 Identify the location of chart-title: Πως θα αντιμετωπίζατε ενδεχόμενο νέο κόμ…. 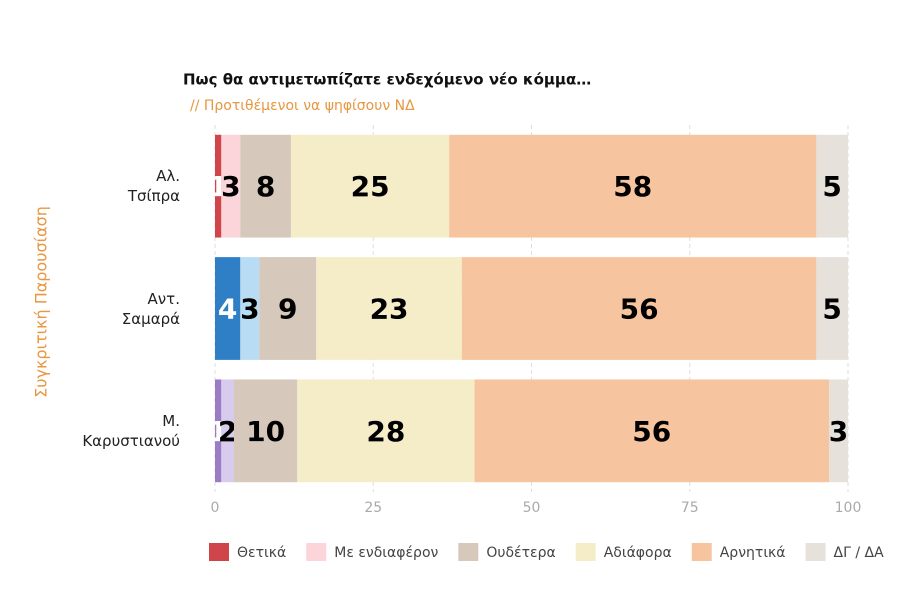
(387, 80).